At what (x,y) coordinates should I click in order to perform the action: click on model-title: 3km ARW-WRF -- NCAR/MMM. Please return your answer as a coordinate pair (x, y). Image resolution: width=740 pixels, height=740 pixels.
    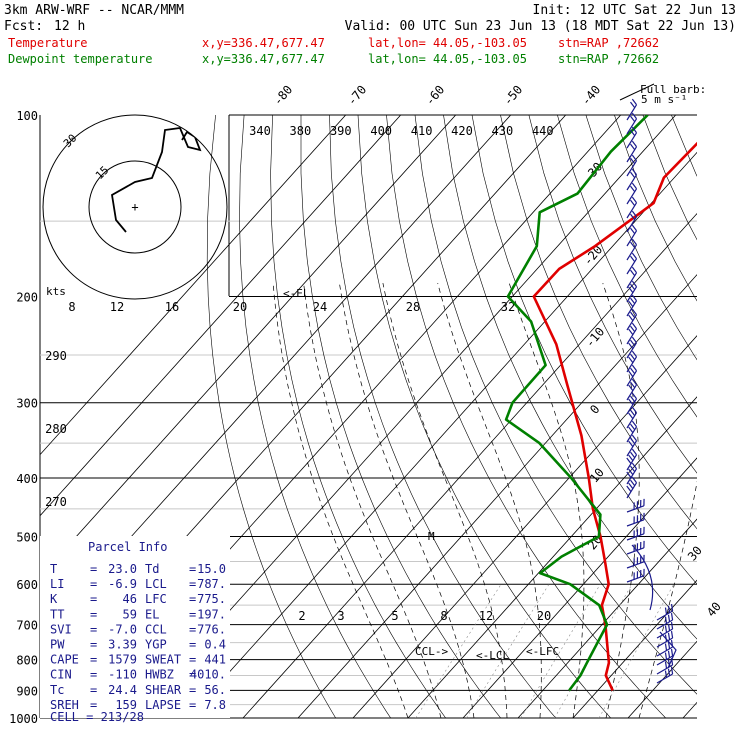
    Looking at the image, I should click on (94, 10).